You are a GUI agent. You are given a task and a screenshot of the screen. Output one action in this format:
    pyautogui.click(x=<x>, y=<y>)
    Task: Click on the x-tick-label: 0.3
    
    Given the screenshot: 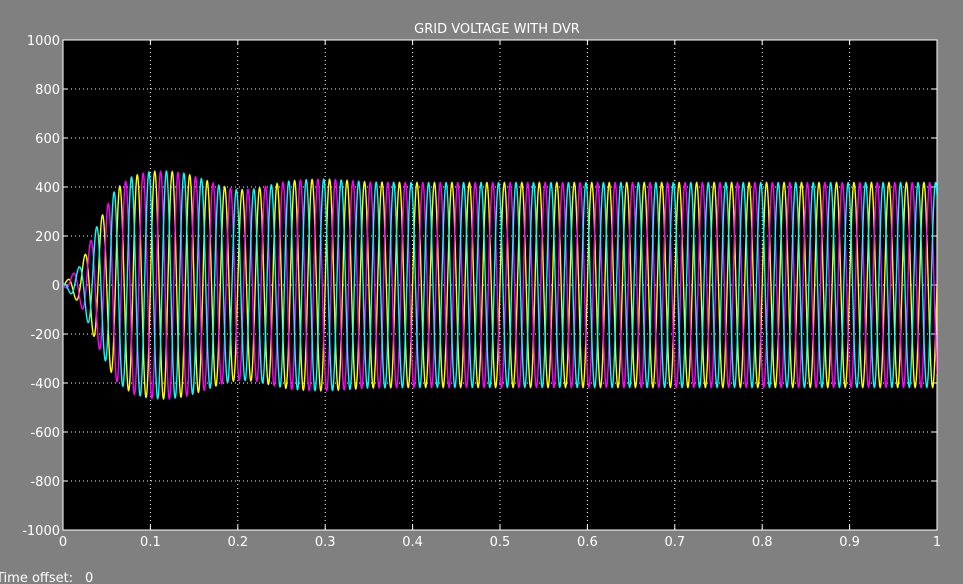 What is the action you would take?
    pyautogui.click(x=325, y=542)
    